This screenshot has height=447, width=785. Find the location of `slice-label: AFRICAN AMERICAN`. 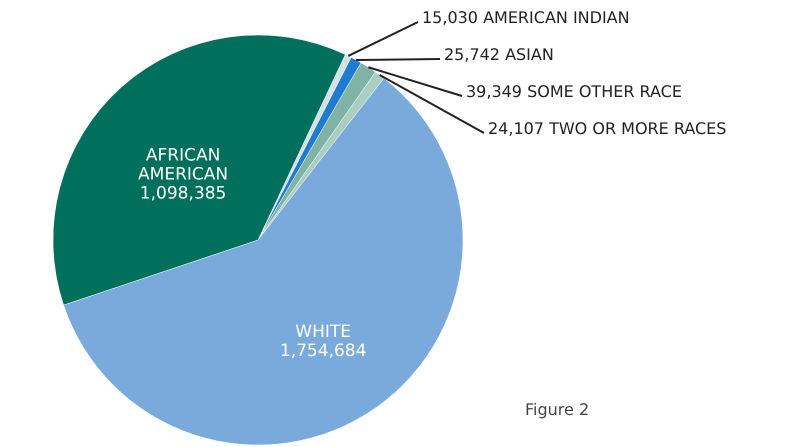

slice-label: AFRICAN AMERICAN is located at coordinates (183, 165).